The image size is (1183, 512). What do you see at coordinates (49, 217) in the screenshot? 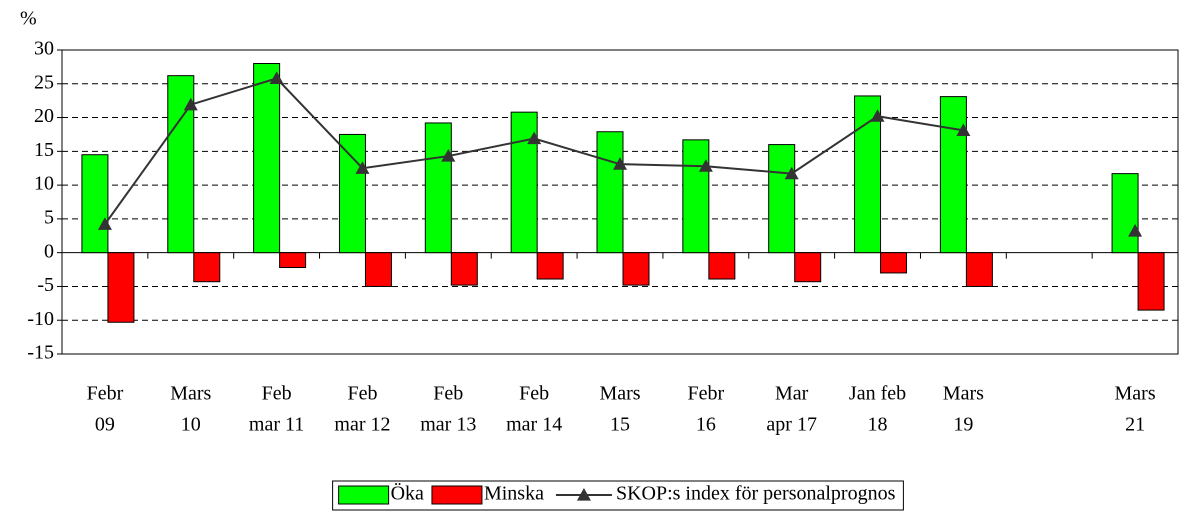
I see `y-tick-label: 5` at bounding box center [49, 217].